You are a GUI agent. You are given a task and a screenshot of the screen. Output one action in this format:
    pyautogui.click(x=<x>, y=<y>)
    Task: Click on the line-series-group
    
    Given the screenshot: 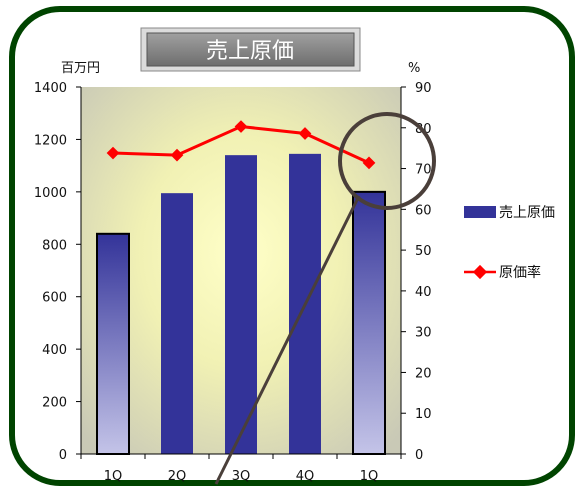 What is the action you would take?
    pyautogui.click(x=241, y=145)
    